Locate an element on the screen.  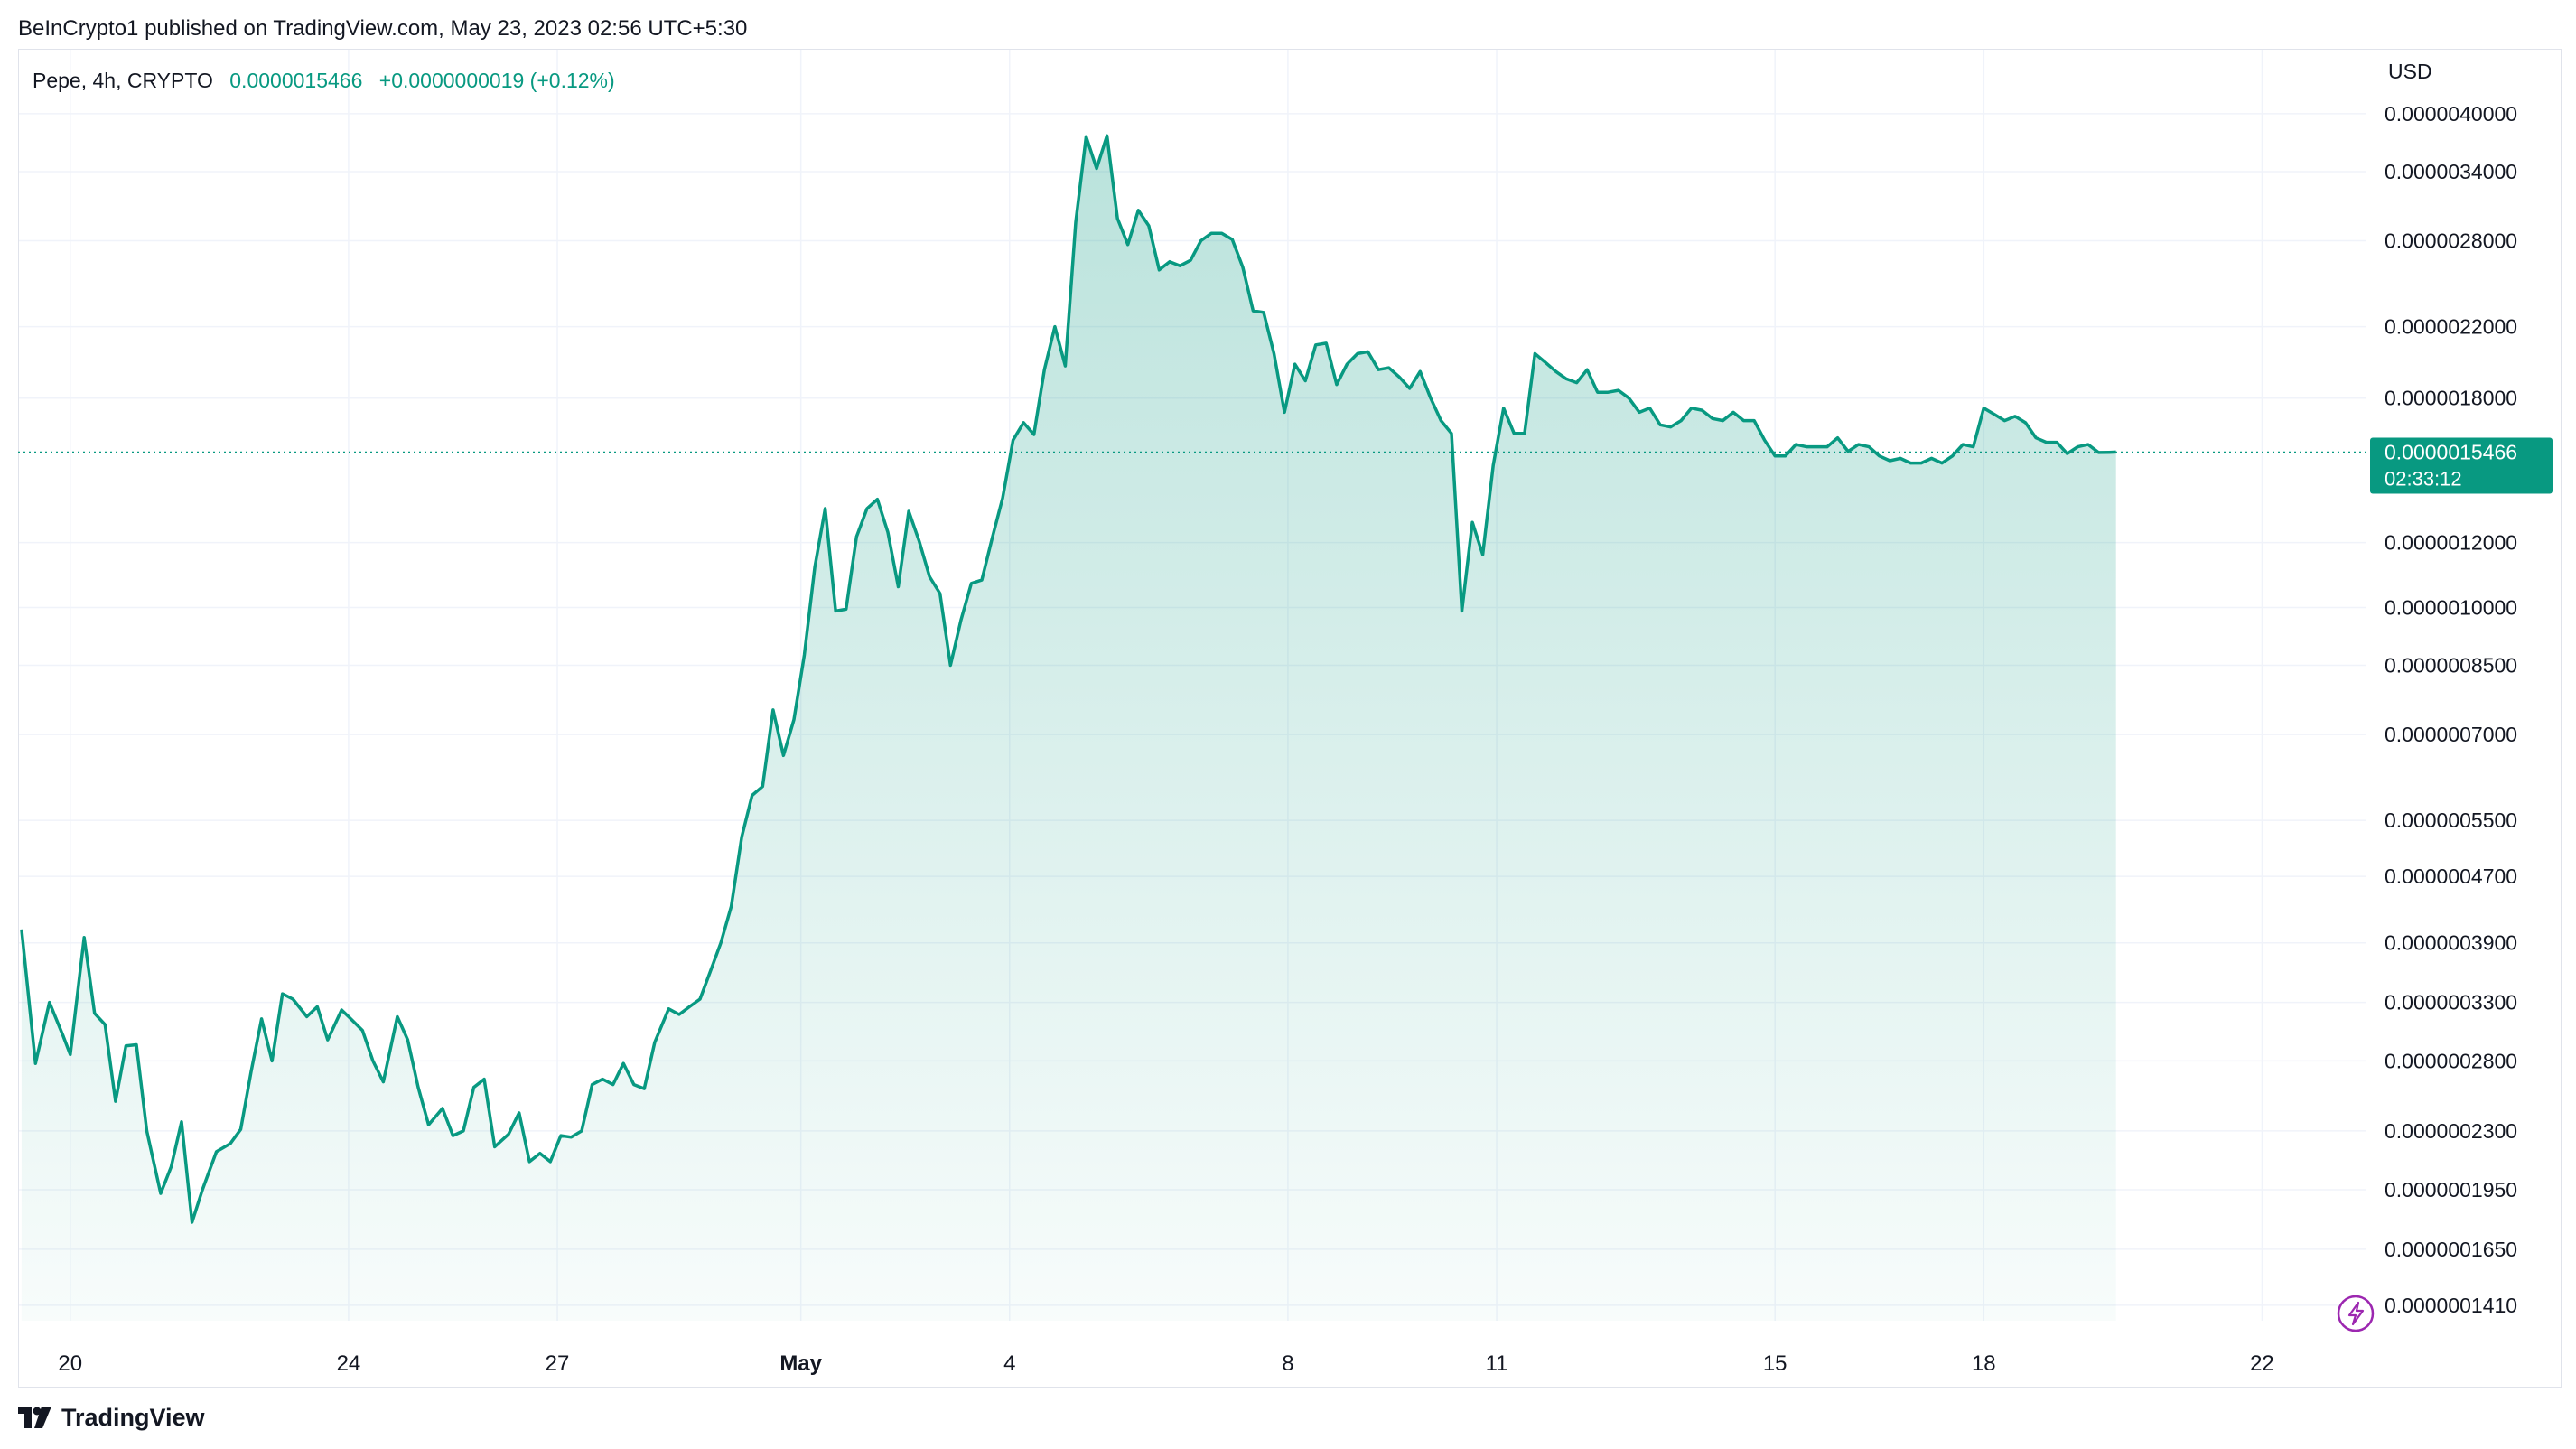
x-tick-label: 18 is located at coordinates (1984, 1363).